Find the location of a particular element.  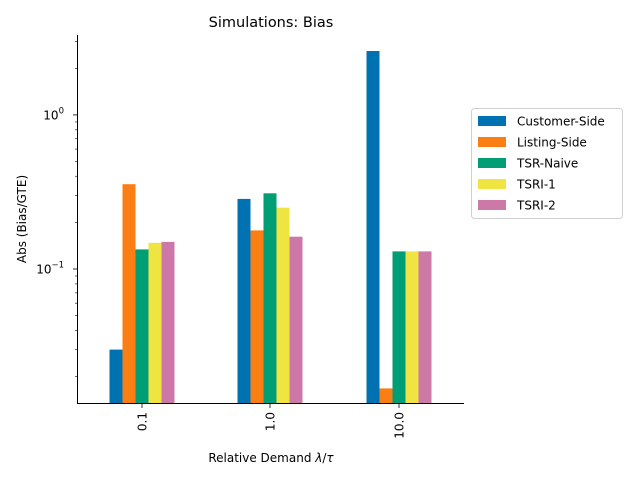

y-tick-label: 10⁰ is located at coordinates (53, 114).